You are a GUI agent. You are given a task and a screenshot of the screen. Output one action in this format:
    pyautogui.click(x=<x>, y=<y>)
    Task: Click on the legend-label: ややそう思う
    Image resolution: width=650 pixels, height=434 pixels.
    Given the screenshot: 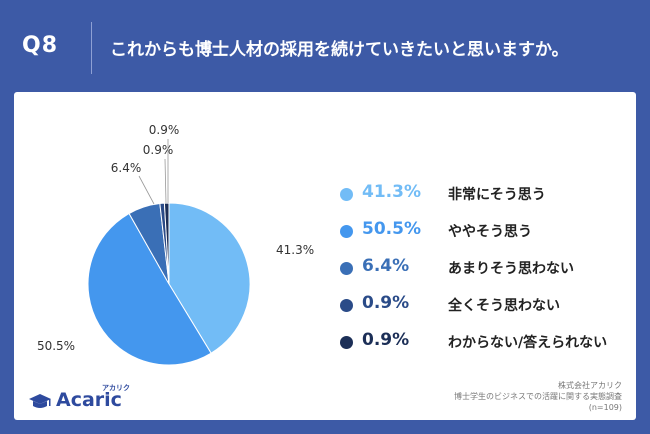 What is the action you would take?
    pyautogui.click(x=490, y=232)
    